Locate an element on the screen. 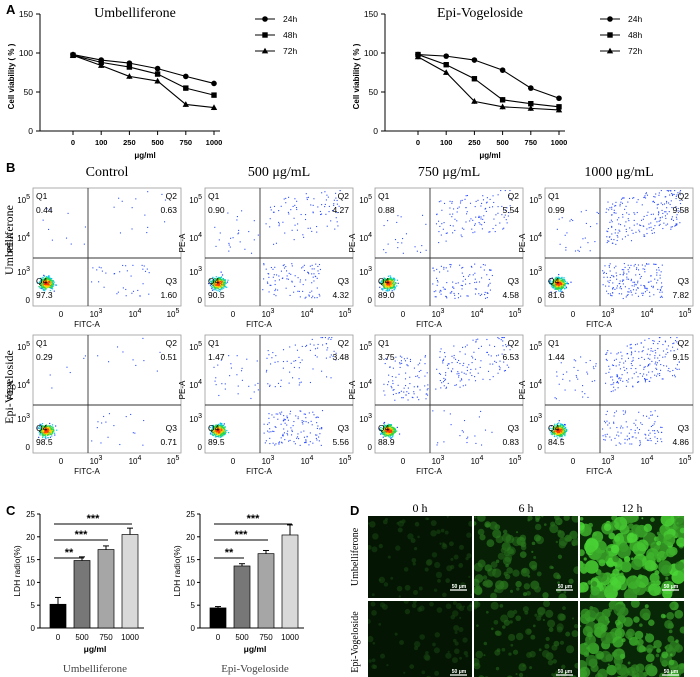  column-header: Control is located at coordinates (107, 172).